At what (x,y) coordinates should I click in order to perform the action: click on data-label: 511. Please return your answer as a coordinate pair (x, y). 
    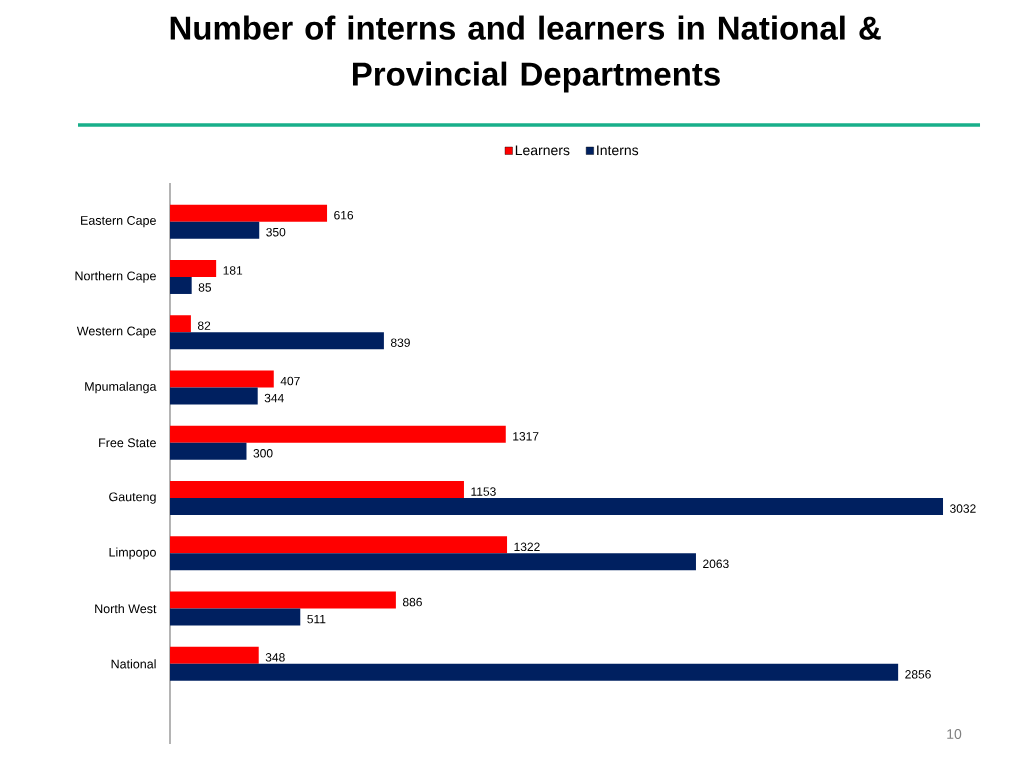
    Looking at the image, I should click on (316, 619).